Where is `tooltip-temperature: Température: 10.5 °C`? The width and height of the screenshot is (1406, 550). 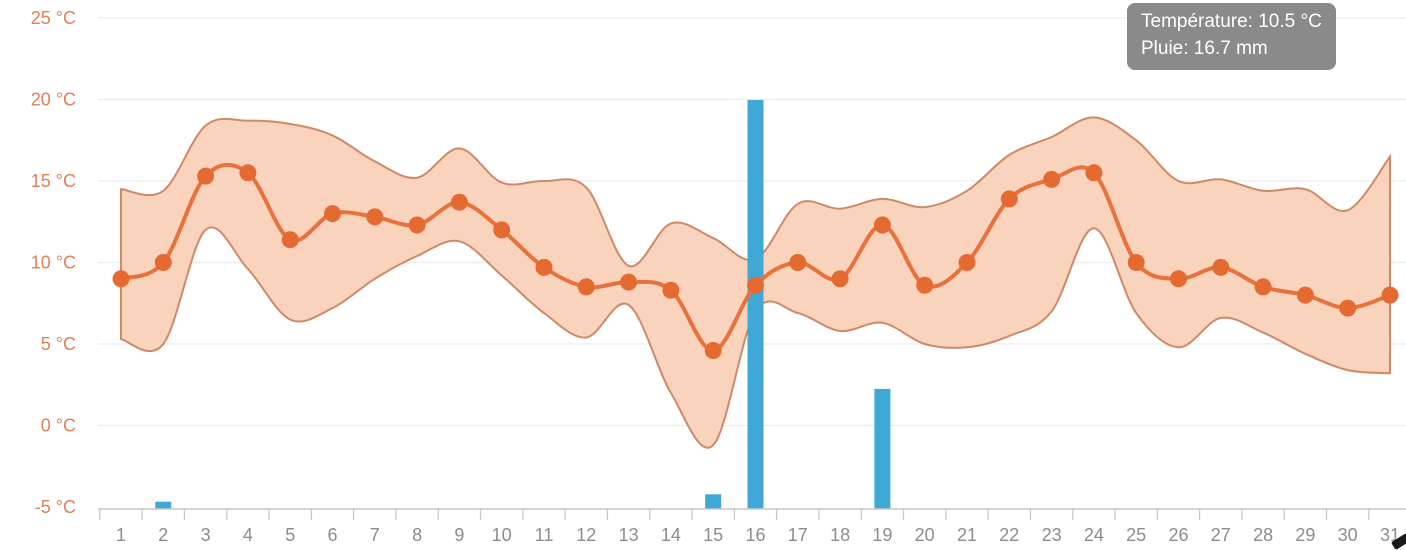
tooltip-temperature: Température: 10.5 °C is located at coordinates (1231, 21).